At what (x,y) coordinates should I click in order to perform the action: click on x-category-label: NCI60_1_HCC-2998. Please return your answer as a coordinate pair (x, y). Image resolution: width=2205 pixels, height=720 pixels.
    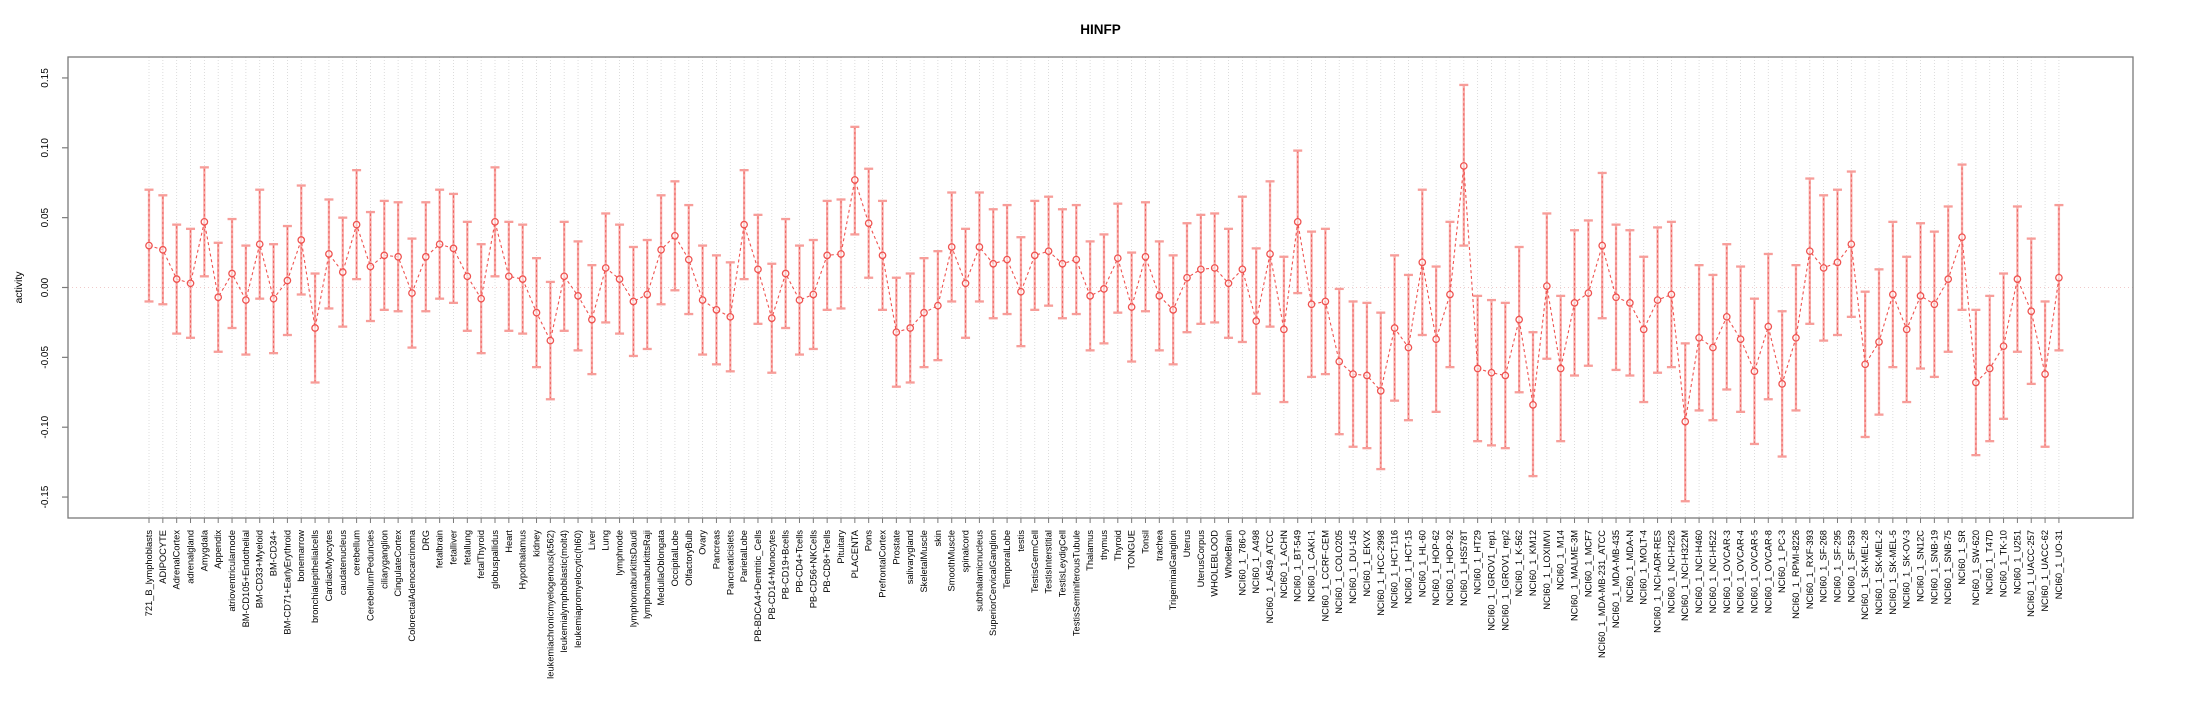
    Looking at the image, I should click on (1381, 573).